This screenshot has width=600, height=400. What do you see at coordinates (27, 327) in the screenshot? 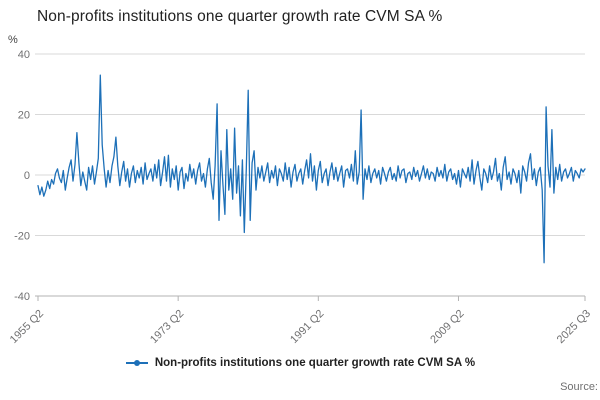
I see `svg-text: 1955 Q2` at bounding box center [27, 327].